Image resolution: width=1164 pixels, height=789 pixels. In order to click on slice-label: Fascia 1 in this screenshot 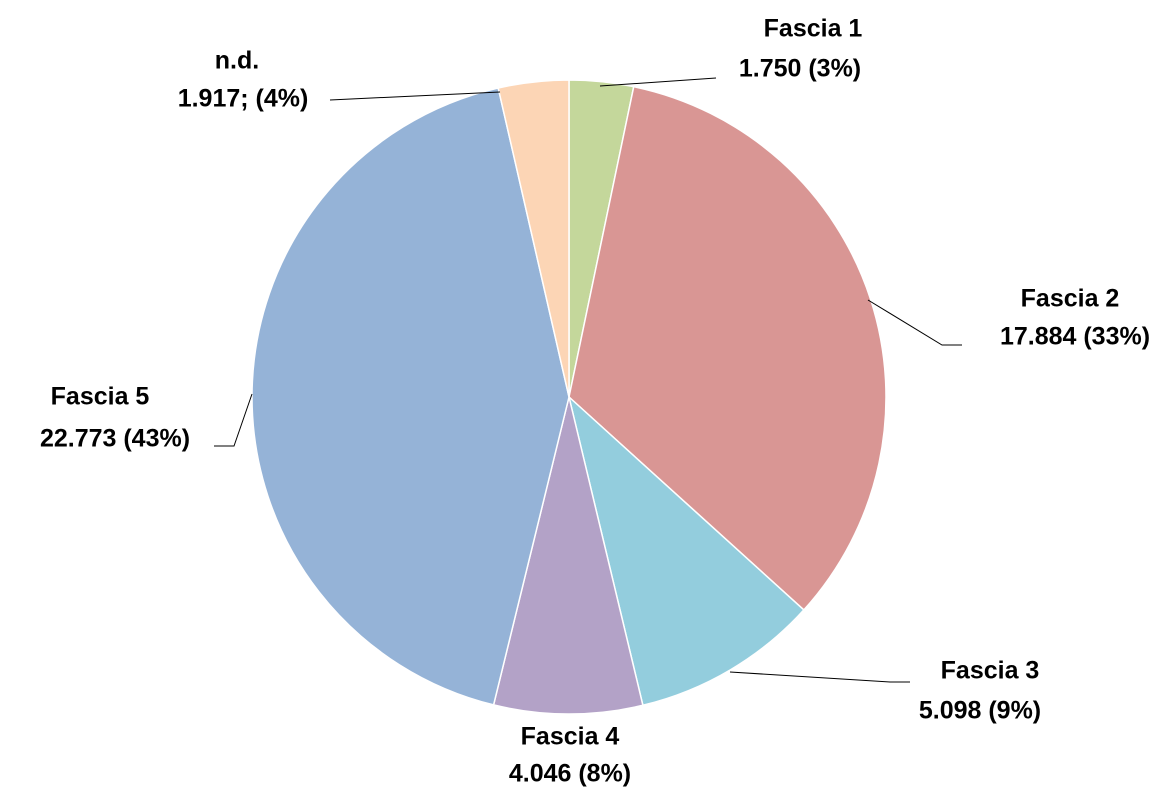, I will do `click(813, 29)`.